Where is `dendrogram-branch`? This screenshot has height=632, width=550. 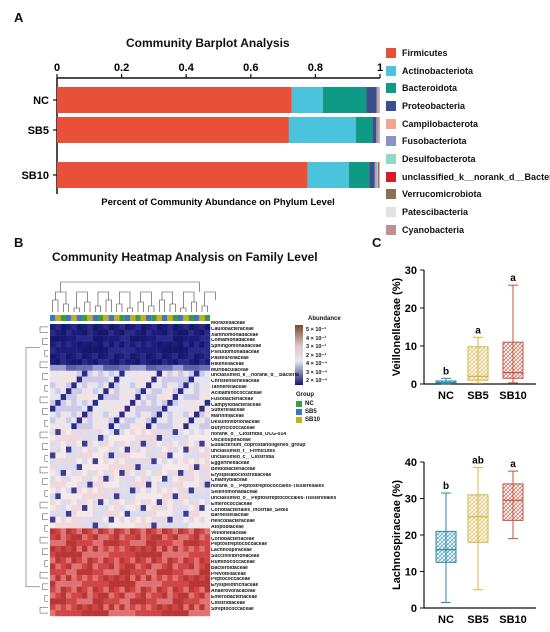 dendrogram-branch is located at coordinates (167, 297).